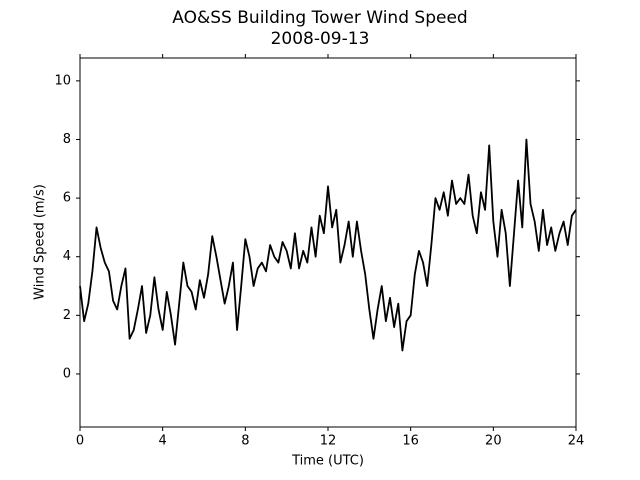 This screenshot has width=640, height=480. I want to click on x-tick-label: 16, so click(410, 441).